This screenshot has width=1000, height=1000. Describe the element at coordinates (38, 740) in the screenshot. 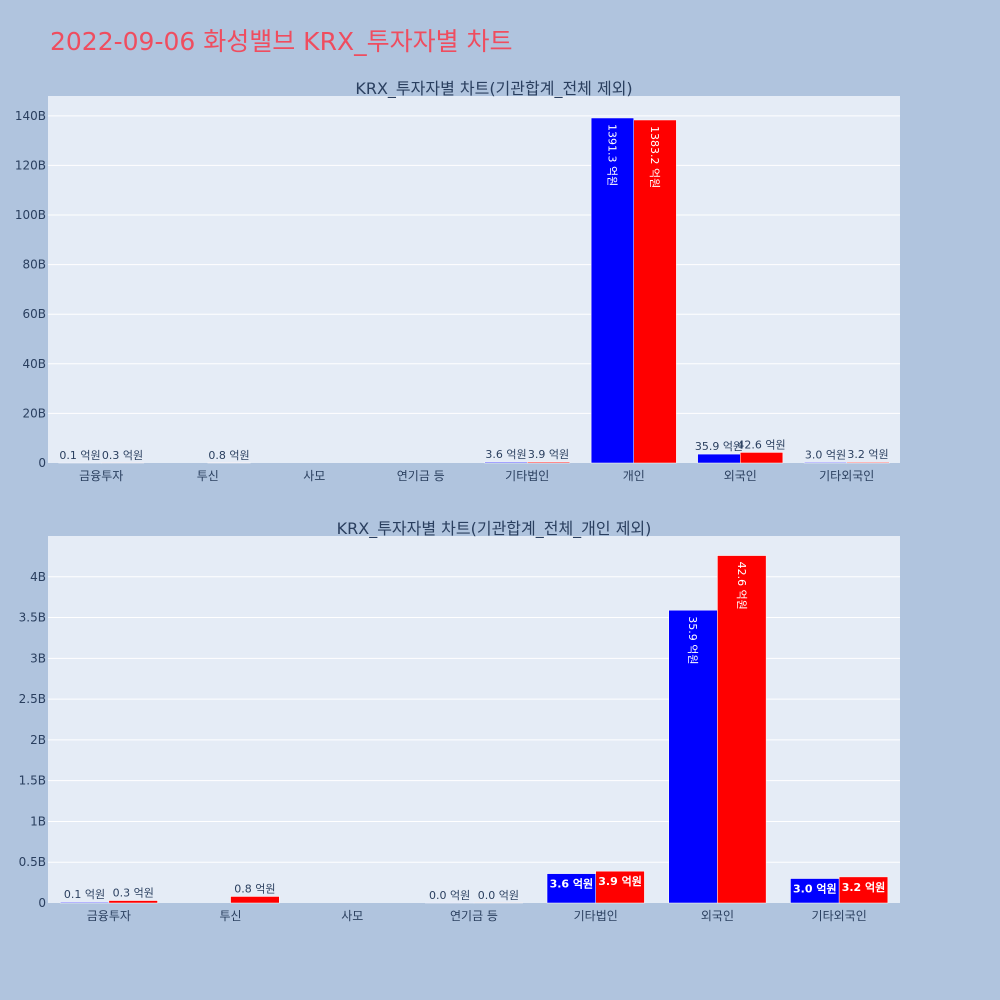

I see `y-tick-label: 2B` at that location.